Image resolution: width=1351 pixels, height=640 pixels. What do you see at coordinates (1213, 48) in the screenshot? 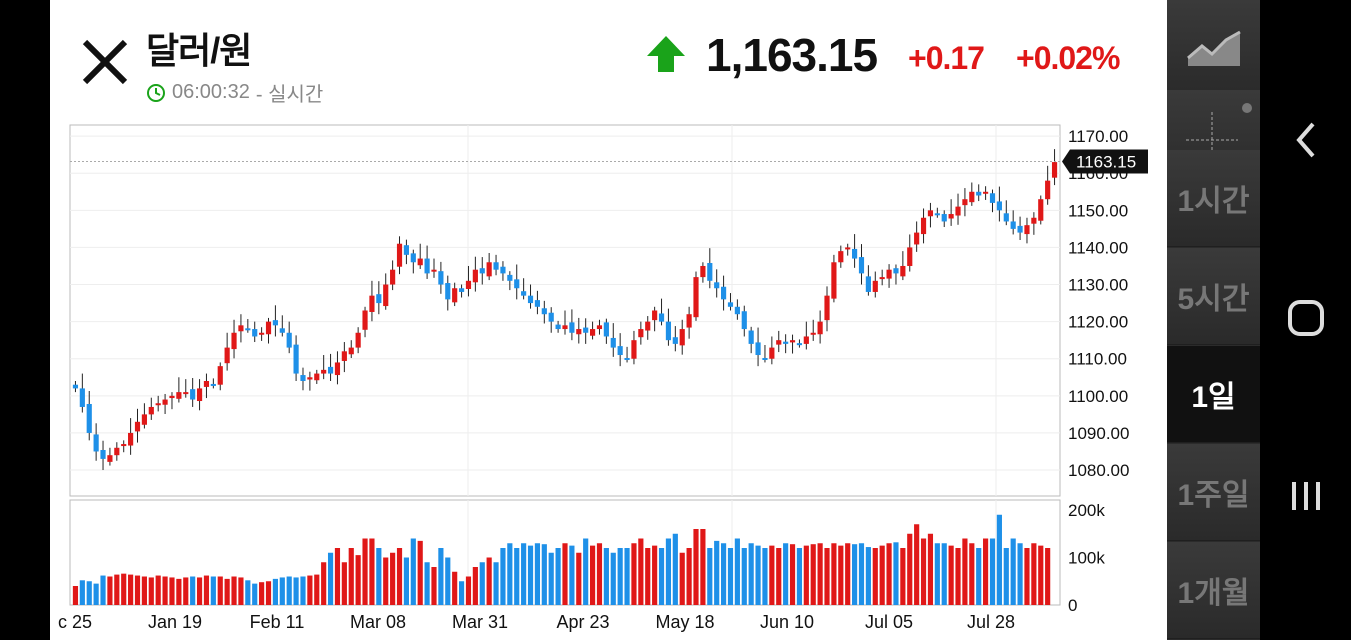
I see `line-chart-button` at bounding box center [1213, 48].